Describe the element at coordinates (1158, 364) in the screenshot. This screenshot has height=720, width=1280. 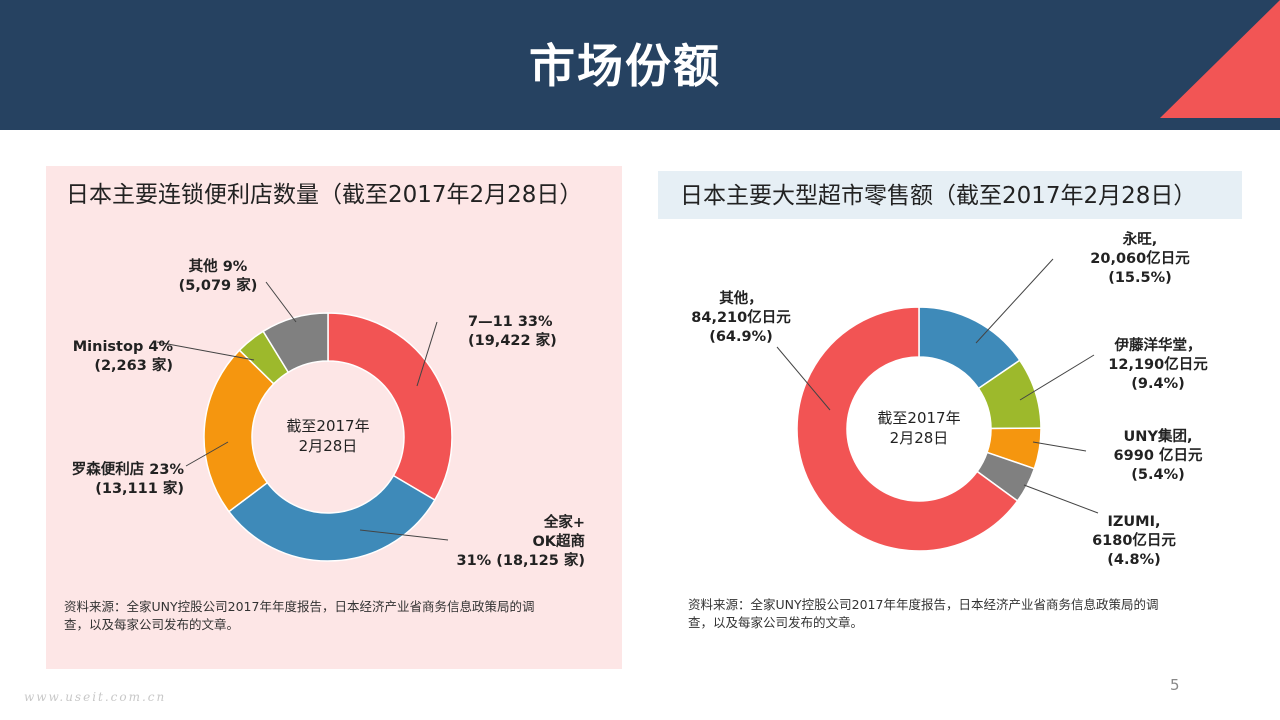
I see `data-label-slice-1: 伊藤洋华堂， 12,190亿日元(9.4%)` at that location.